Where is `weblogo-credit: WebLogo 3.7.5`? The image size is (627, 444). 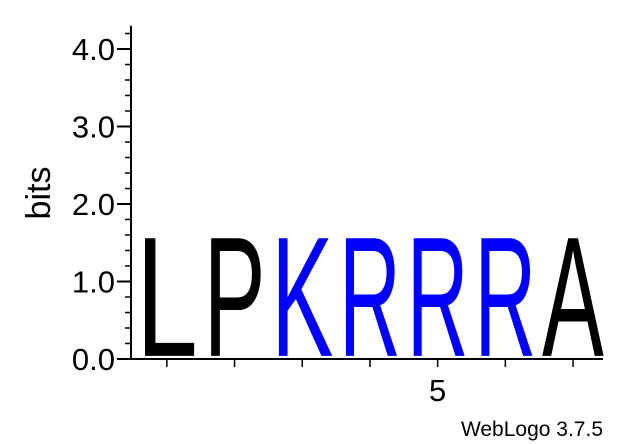
weblogo-credit: WebLogo 3.7.5 is located at coordinates (532, 429).